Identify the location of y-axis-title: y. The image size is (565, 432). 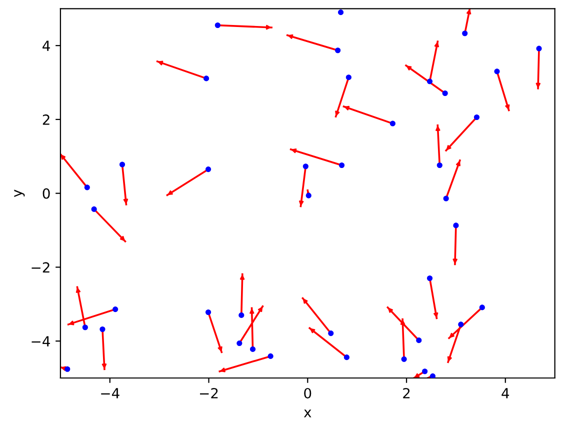
(19, 194).